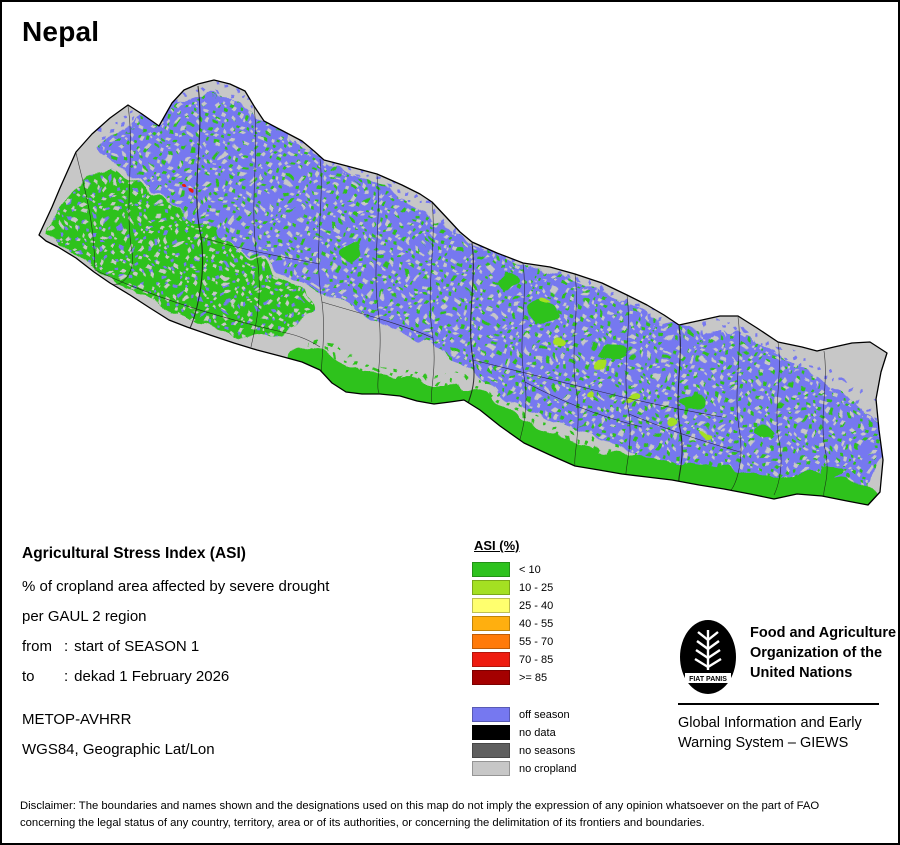  I want to click on fao-motto: FIAT PANIS, so click(708, 679).